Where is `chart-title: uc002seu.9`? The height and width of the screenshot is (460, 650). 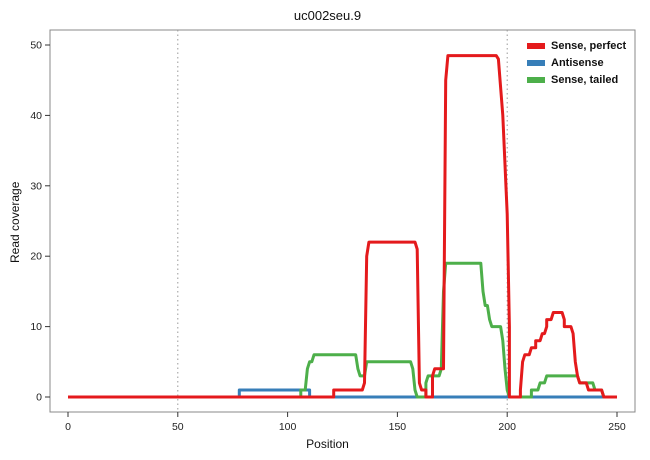 chart-title: uc002seu.9 is located at coordinates (327, 15).